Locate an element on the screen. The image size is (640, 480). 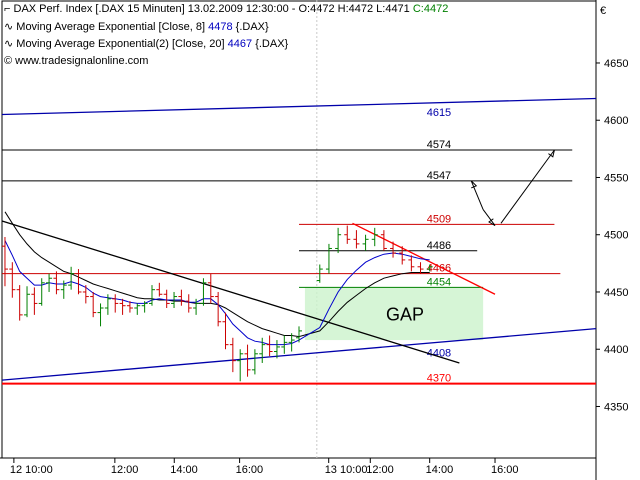
ma20-suffix: {.DAX} is located at coordinates (272, 44).